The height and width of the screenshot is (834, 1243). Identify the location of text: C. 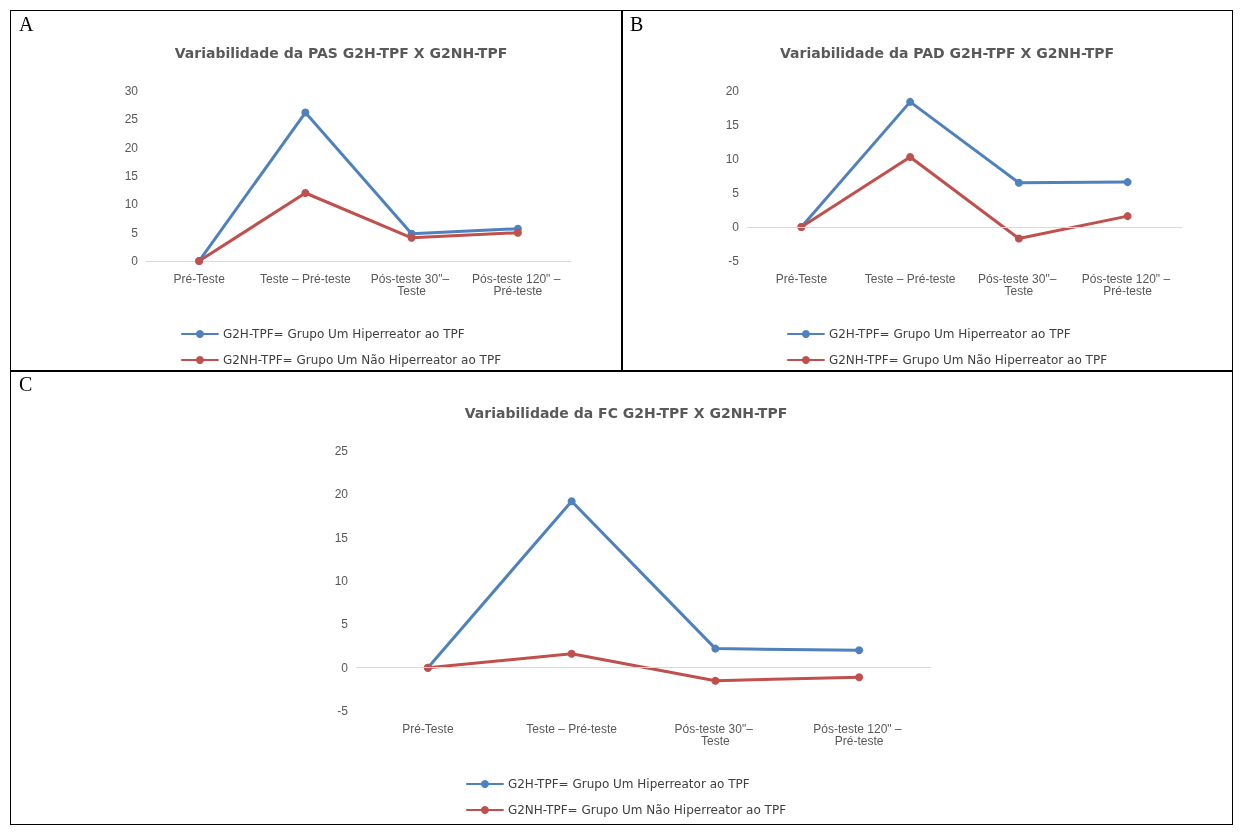
(26, 384).